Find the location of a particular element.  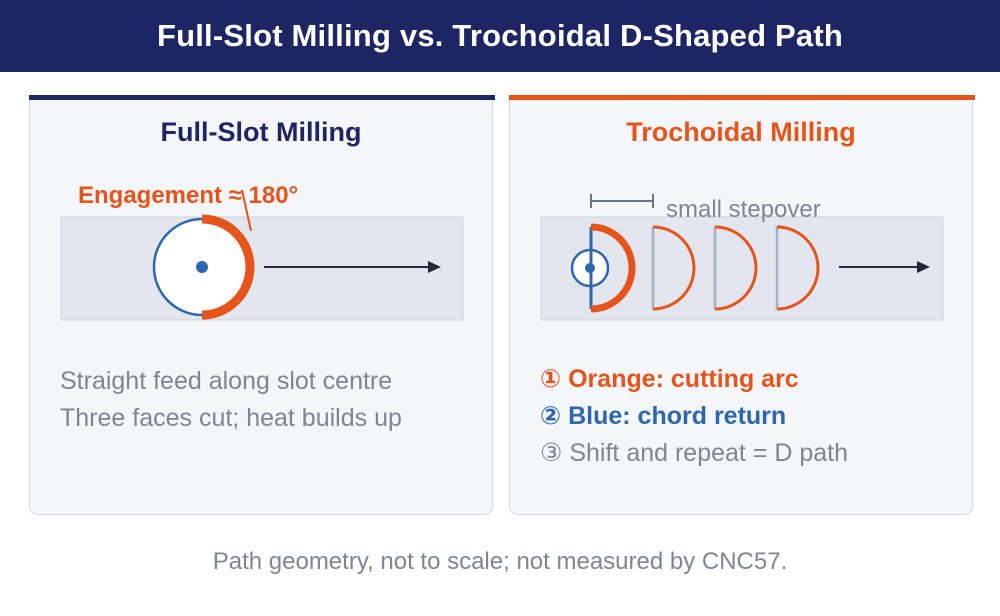

trochoidal-diagram: small stepover is located at coordinates (742, 257).